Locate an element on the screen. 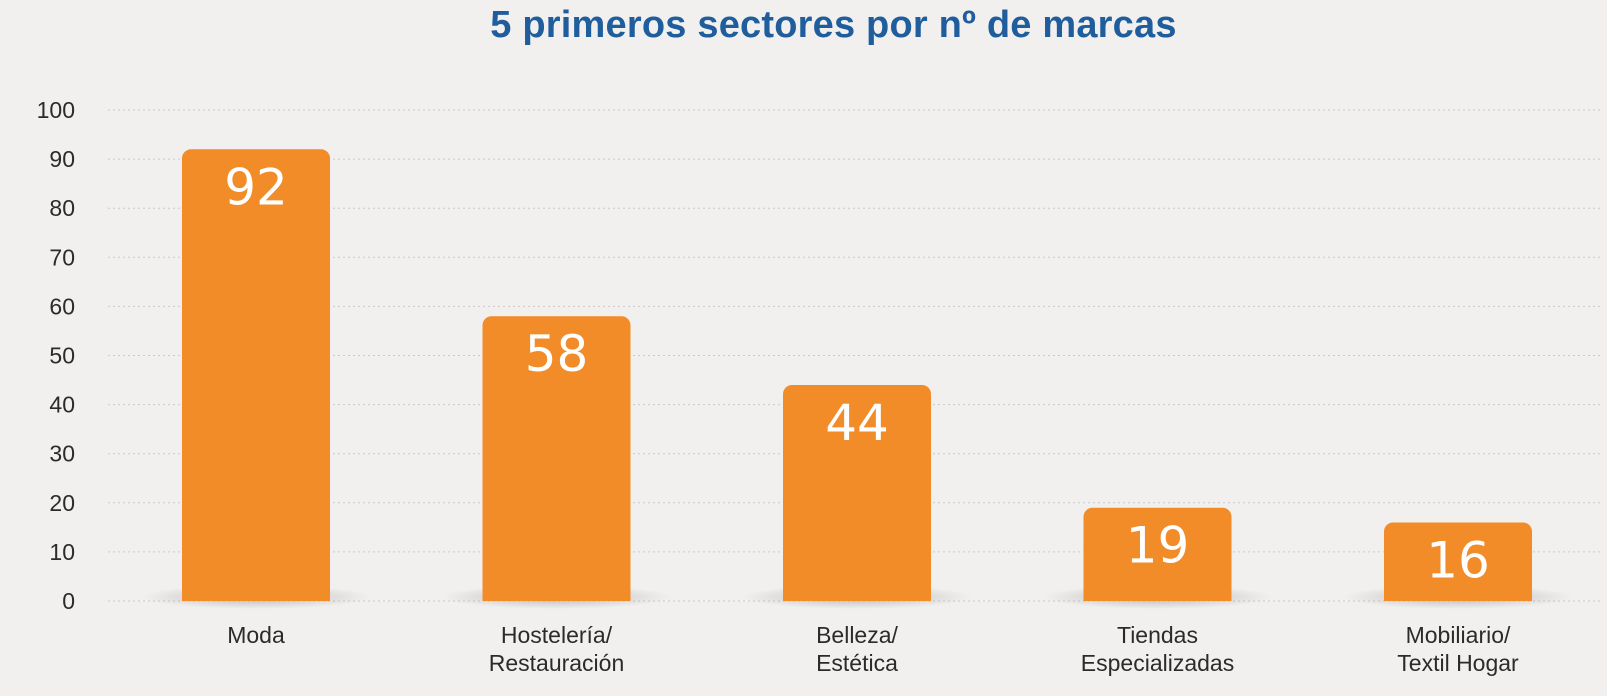 This screenshot has width=1607, height=696. bar-value-label: 16 is located at coordinates (1458, 560).